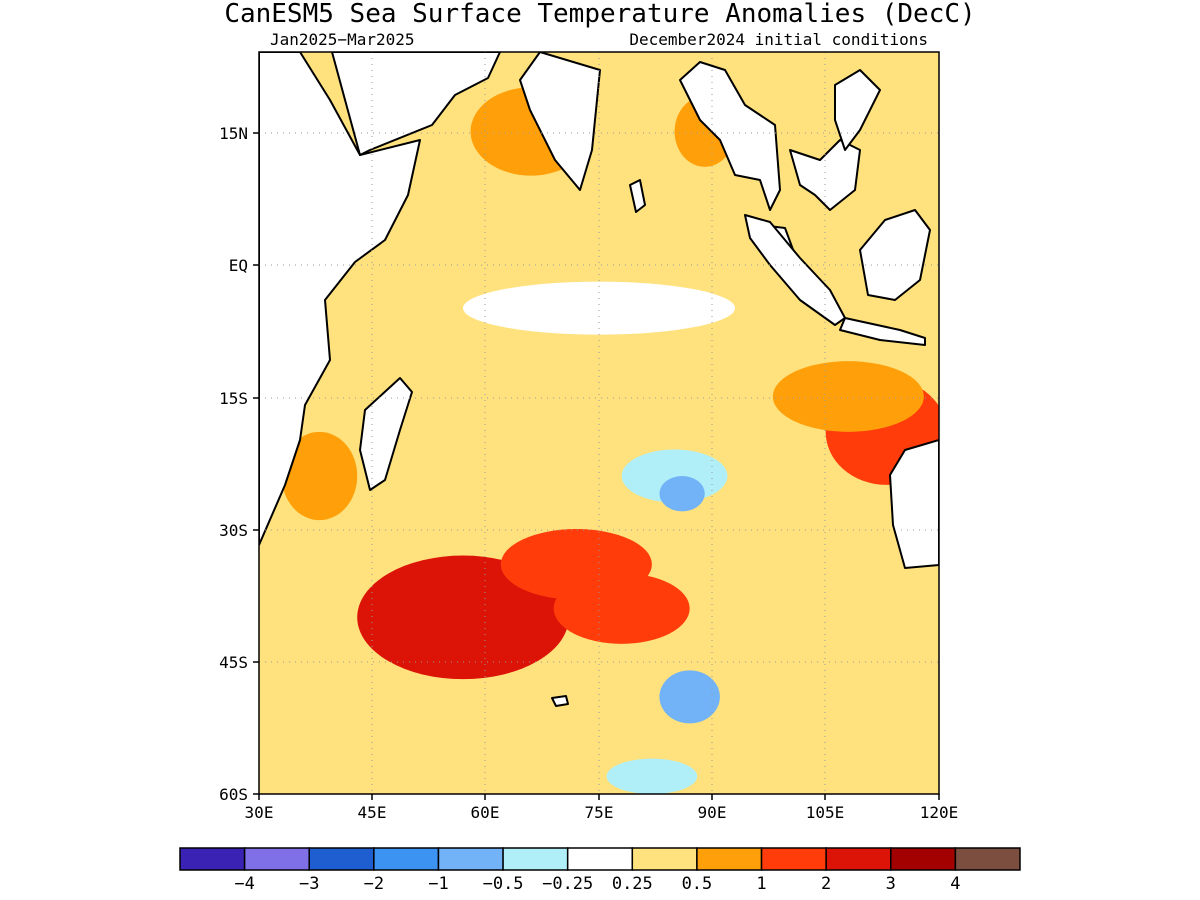  What do you see at coordinates (233, 530) in the screenshot?
I see `y-tick-label: 30S` at bounding box center [233, 530].